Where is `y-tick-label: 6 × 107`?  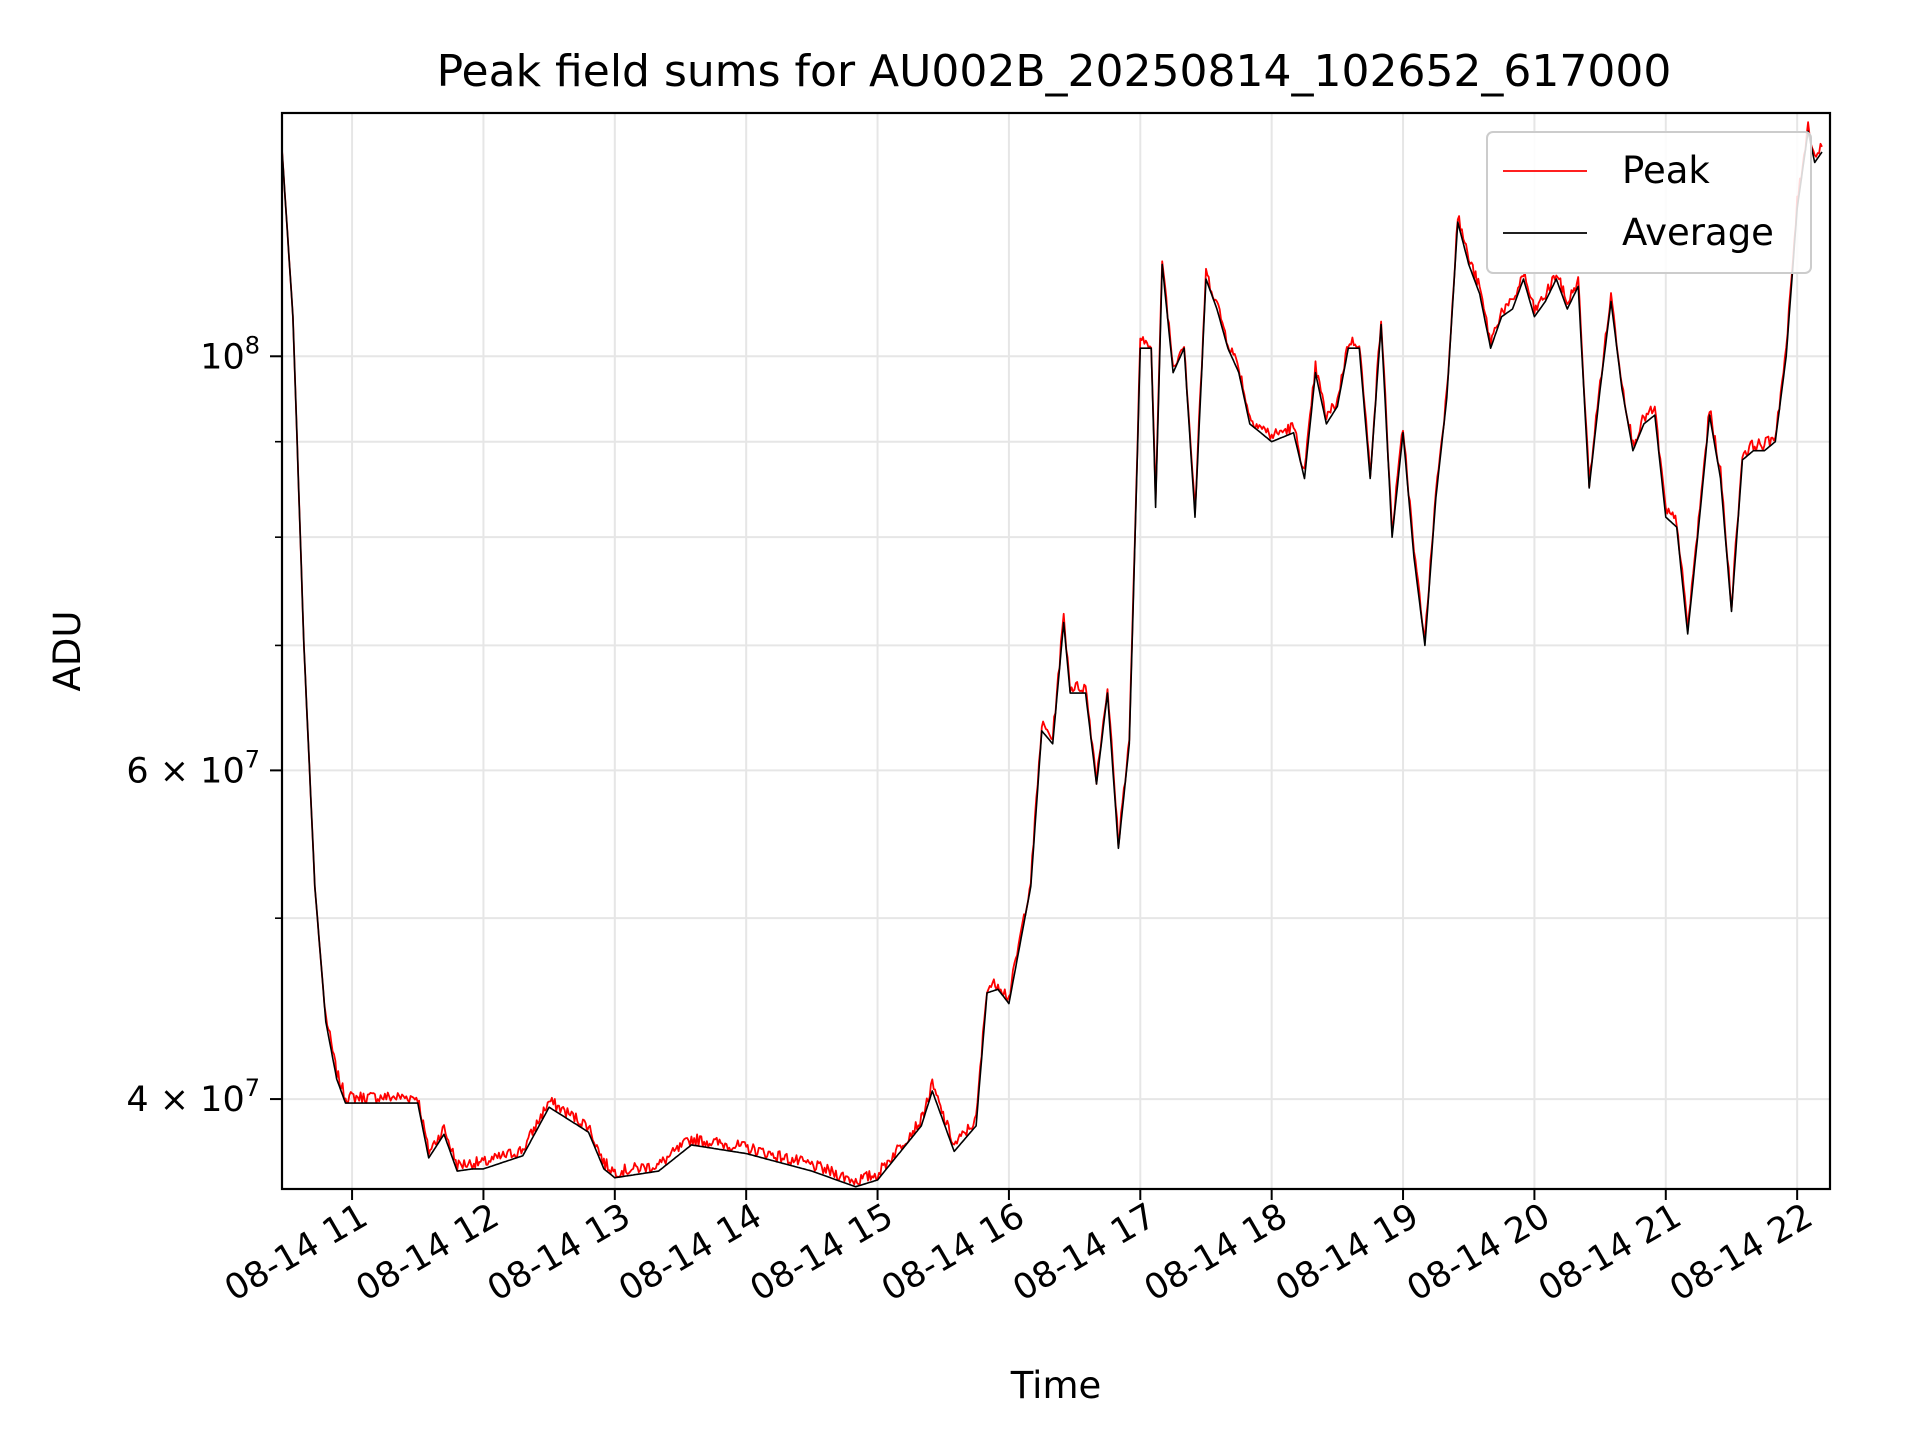
y-tick-label: 6 × 107 is located at coordinates (193, 768).